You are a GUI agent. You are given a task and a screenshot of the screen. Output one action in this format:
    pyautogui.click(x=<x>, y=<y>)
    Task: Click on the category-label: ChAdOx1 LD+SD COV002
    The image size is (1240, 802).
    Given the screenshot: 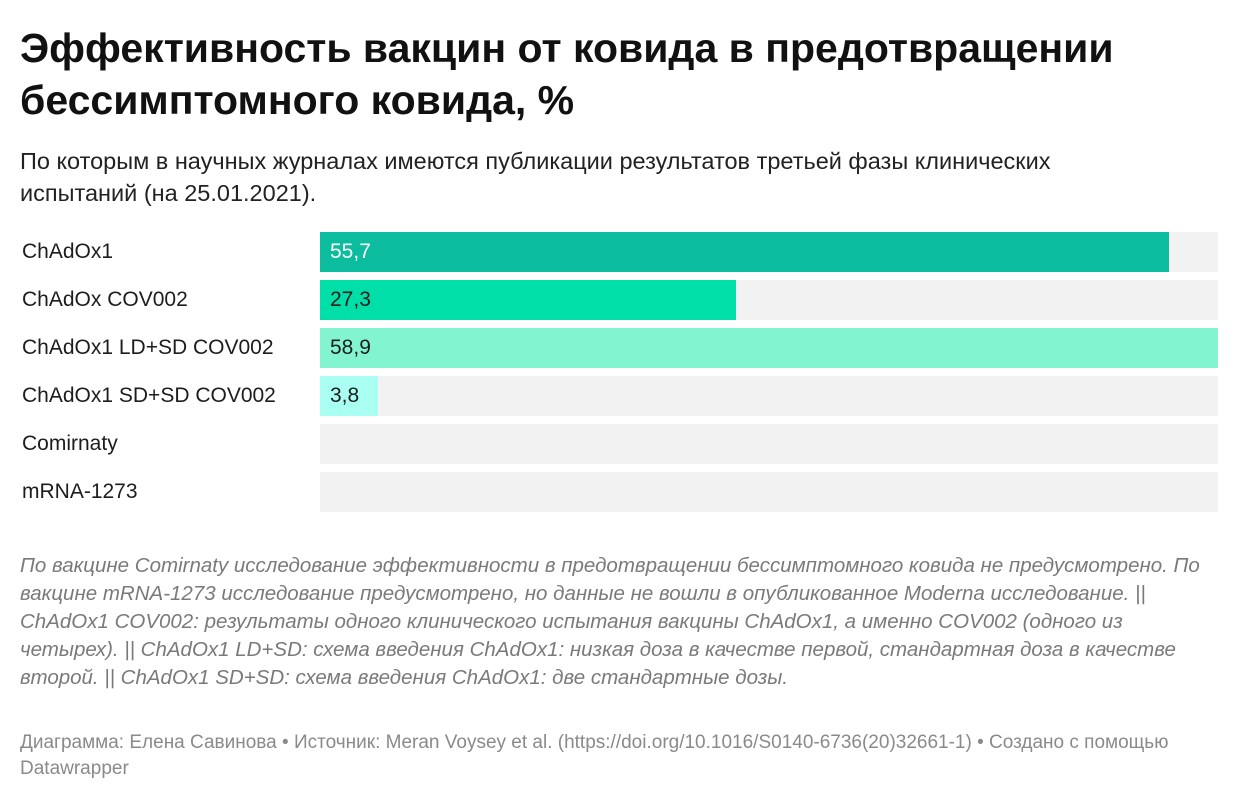 What is the action you would take?
    pyautogui.click(x=148, y=347)
    